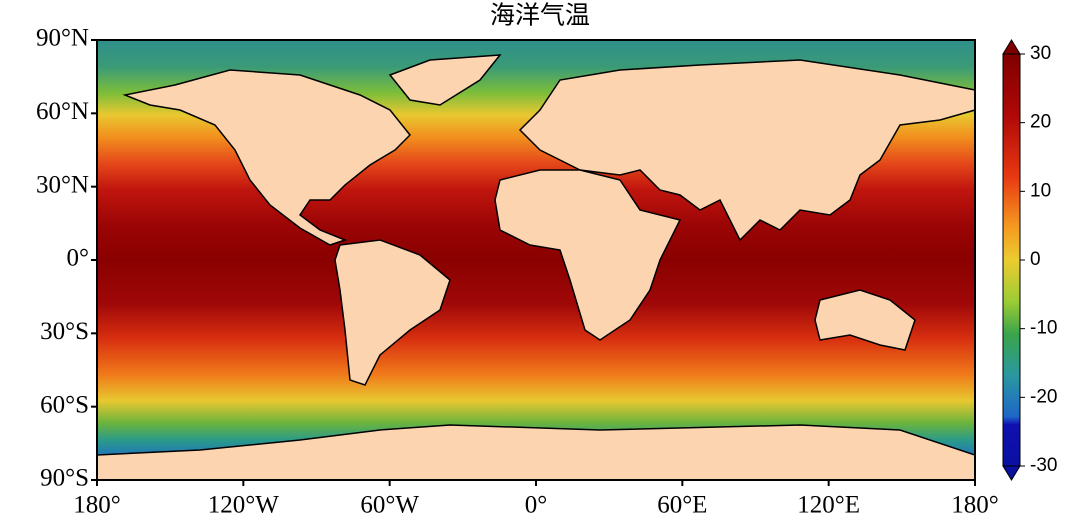 The image size is (1080, 527). I want to click on colorbar-max-arrow, so click(1011, 47).